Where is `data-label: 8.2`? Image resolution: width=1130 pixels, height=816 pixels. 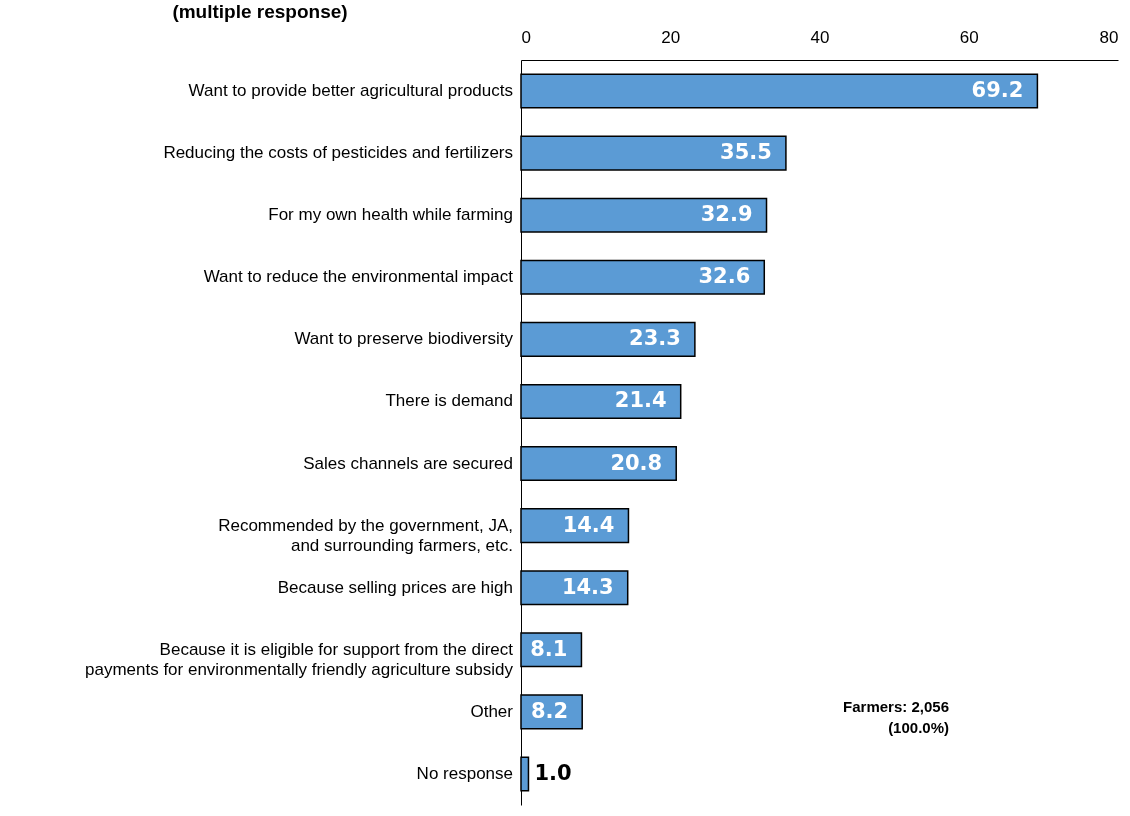 data-label: 8.2 is located at coordinates (549, 710).